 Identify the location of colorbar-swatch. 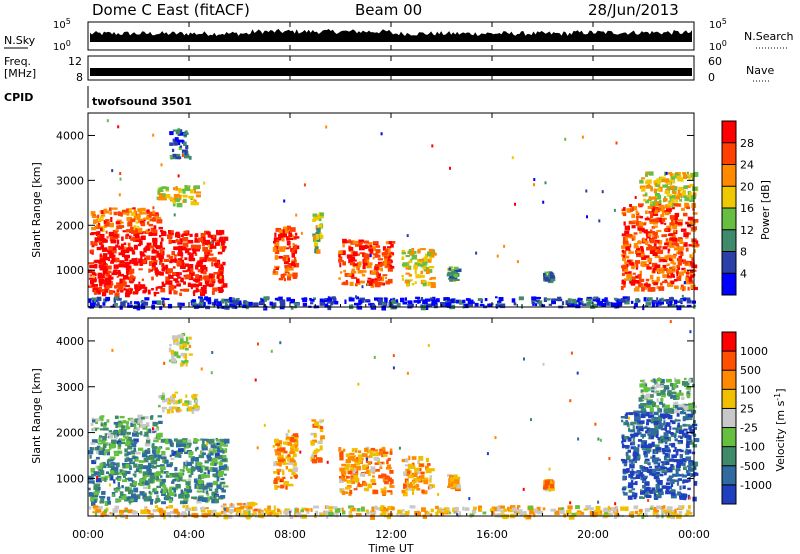
(729, 380).